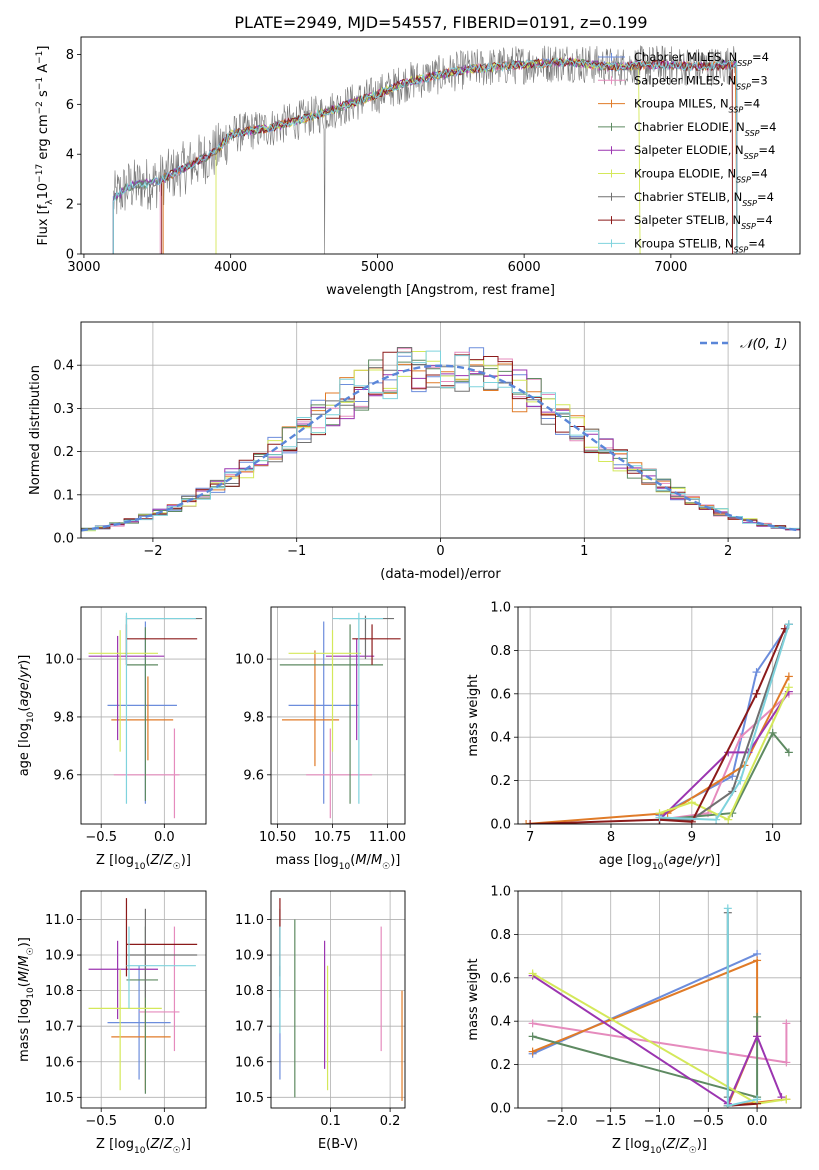  Describe the element at coordinates (330, 1121) in the screenshot. I see `x-tick-label: 0.1` at that location.